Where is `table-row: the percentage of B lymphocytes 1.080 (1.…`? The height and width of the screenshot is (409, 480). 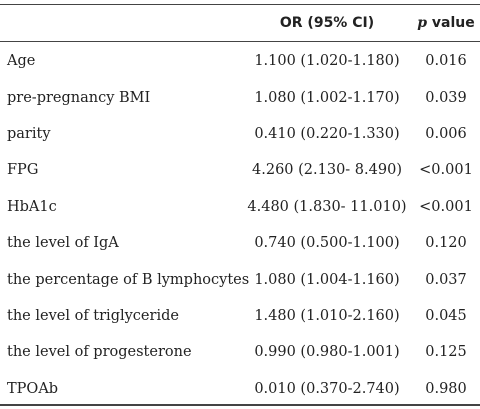 table-row: the percentage of B lymphocytes 1.080 (1.… is located at coordinates (240, 279).